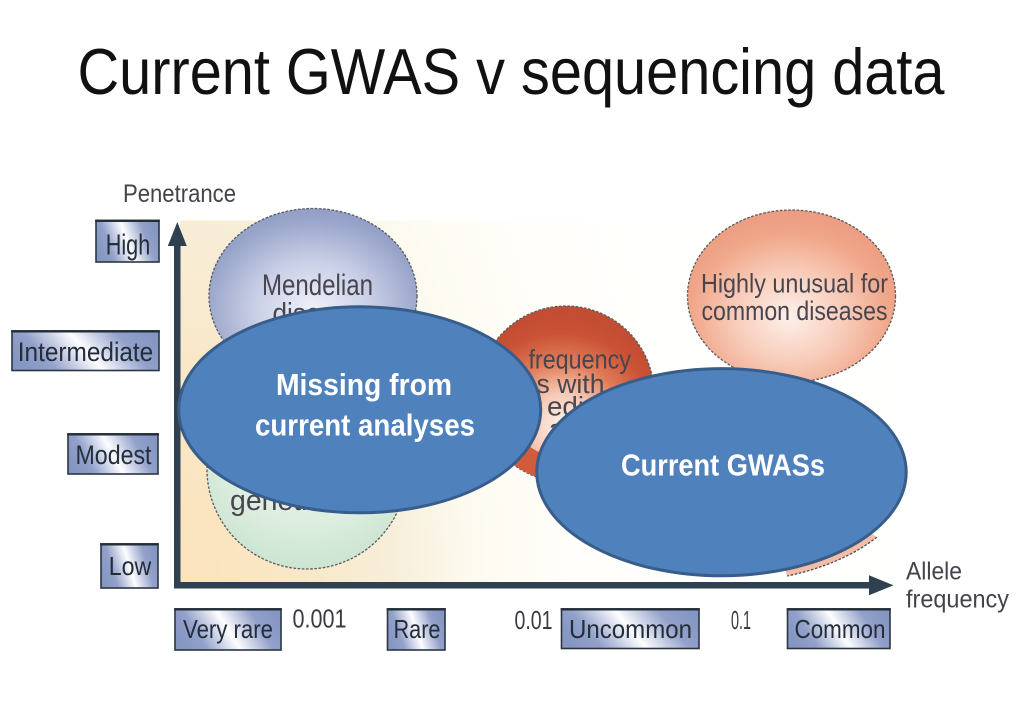  Describe the element at coordinates (630, 629) in the screenshot. I see `svg-text: Uncommon` at that location.